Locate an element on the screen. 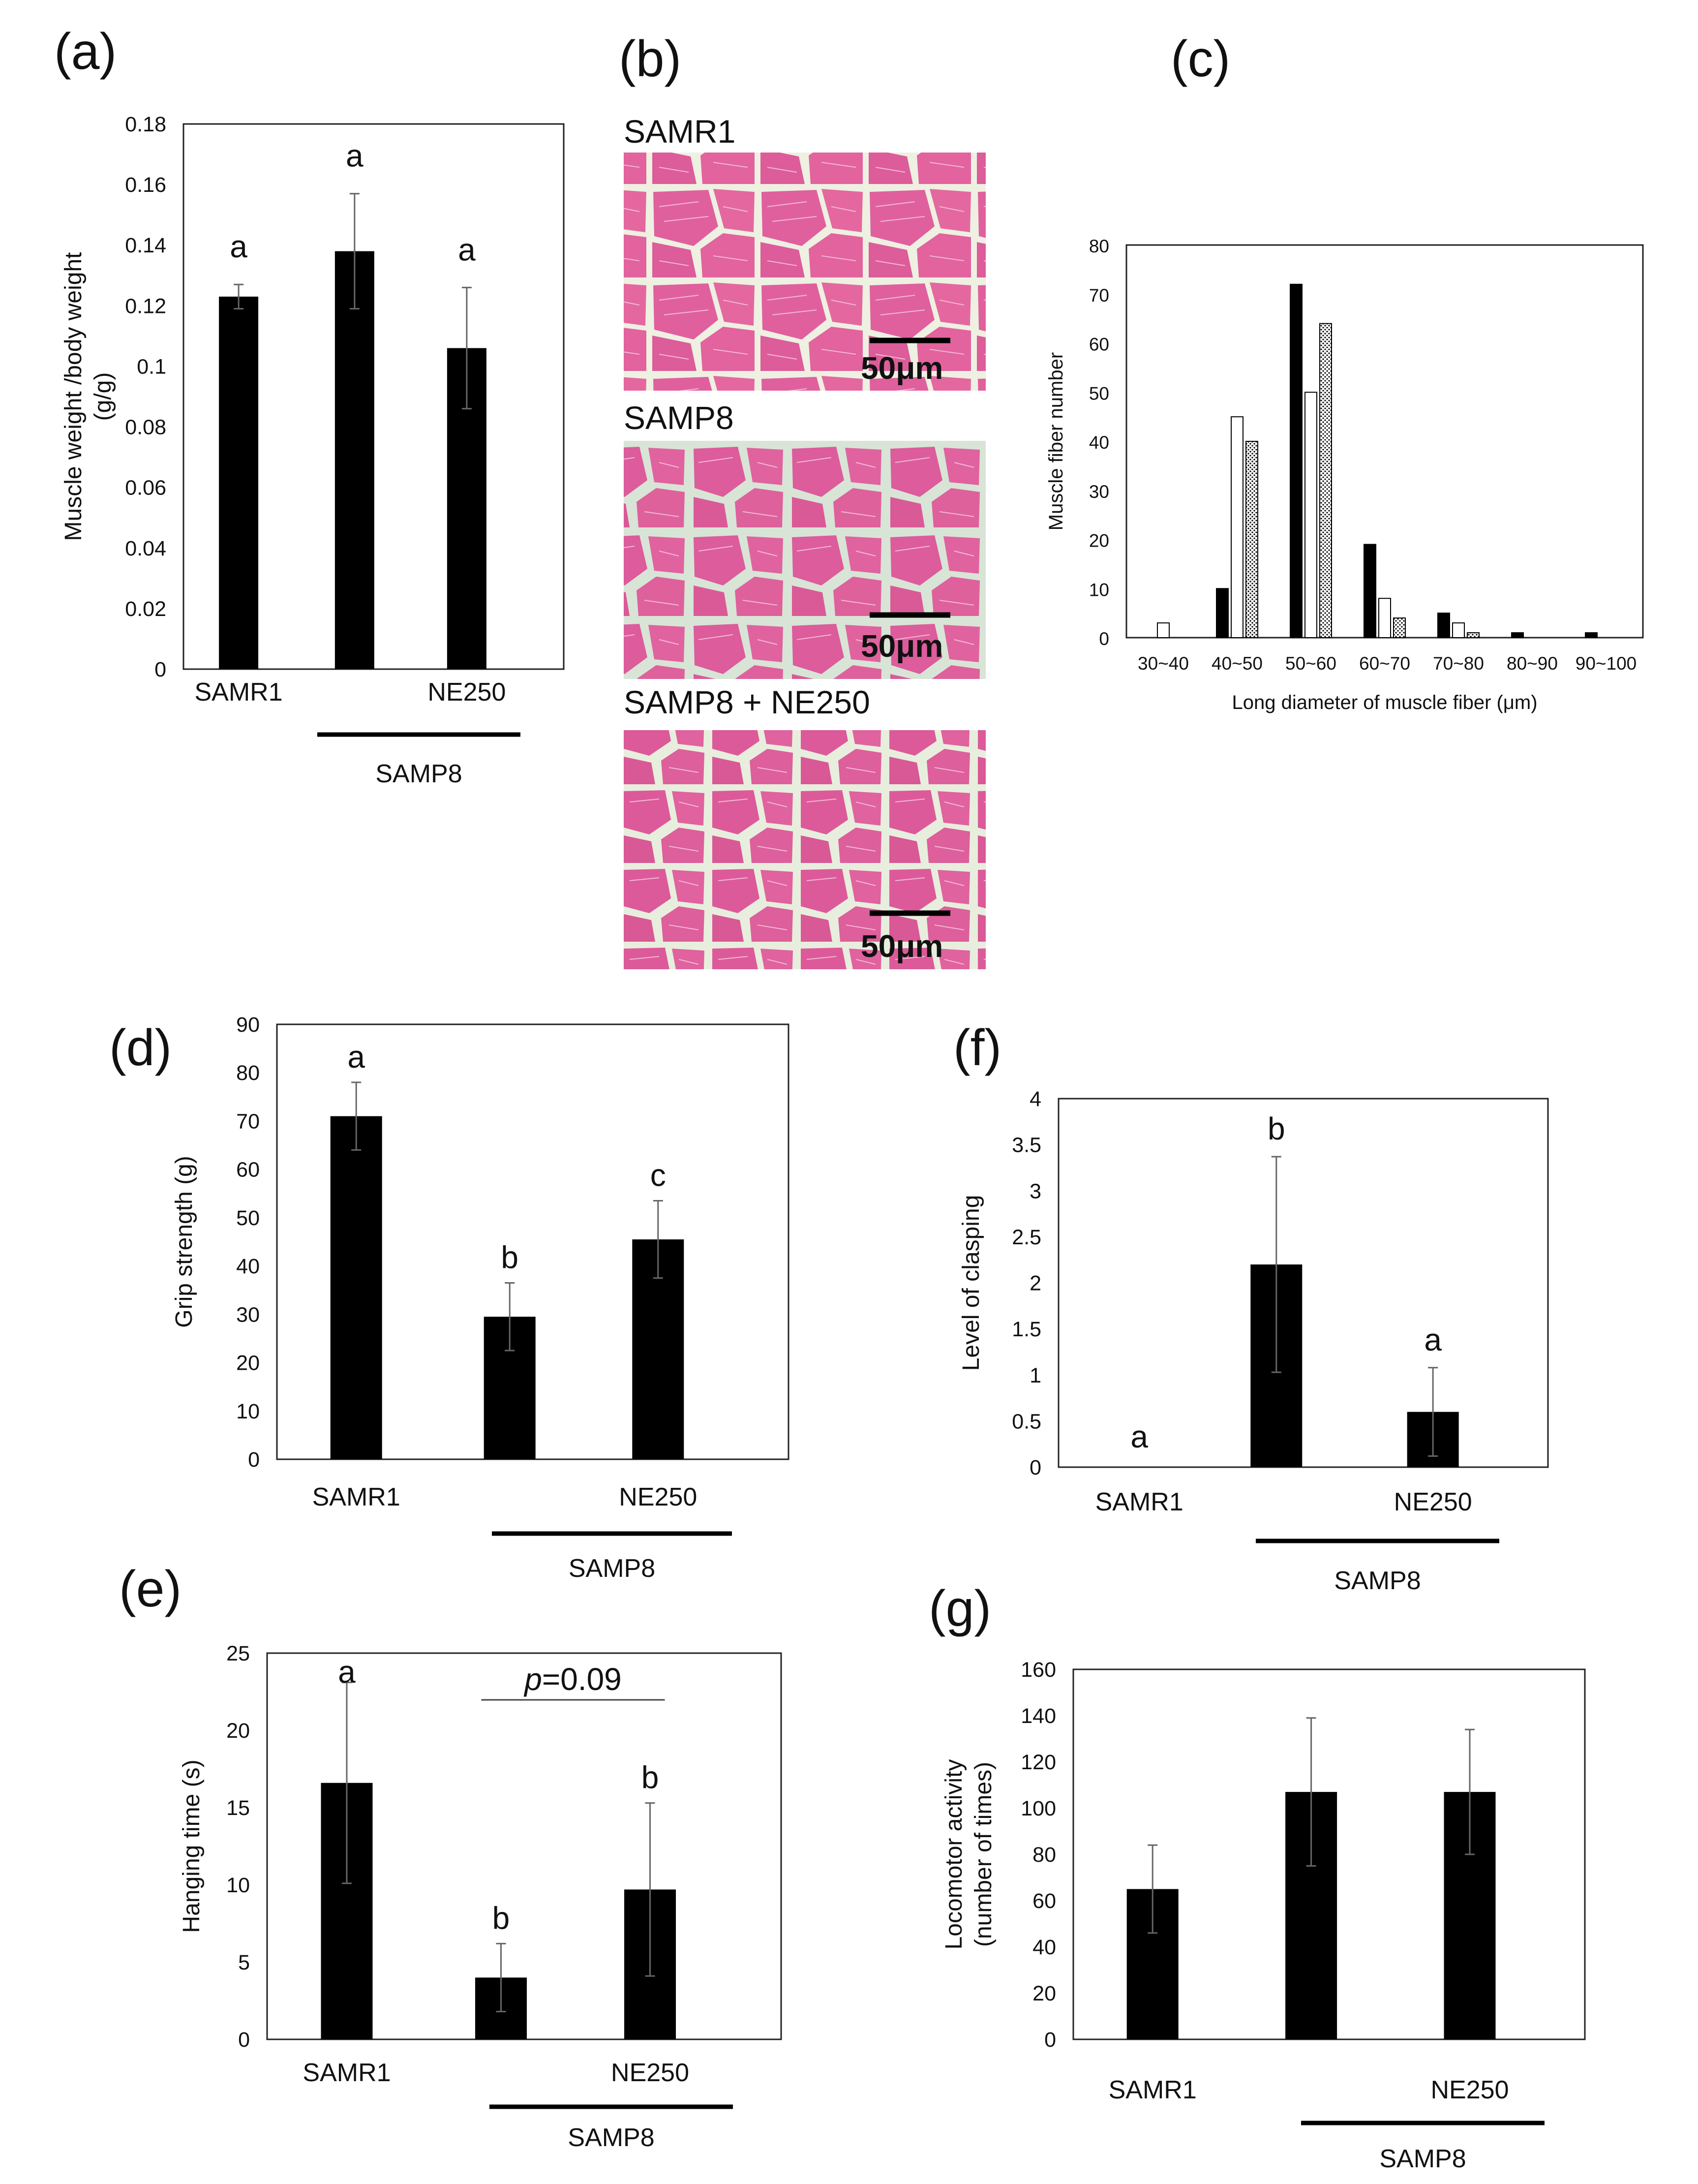  y-tick-label: 140 is located at coordinates (1038, 1716).